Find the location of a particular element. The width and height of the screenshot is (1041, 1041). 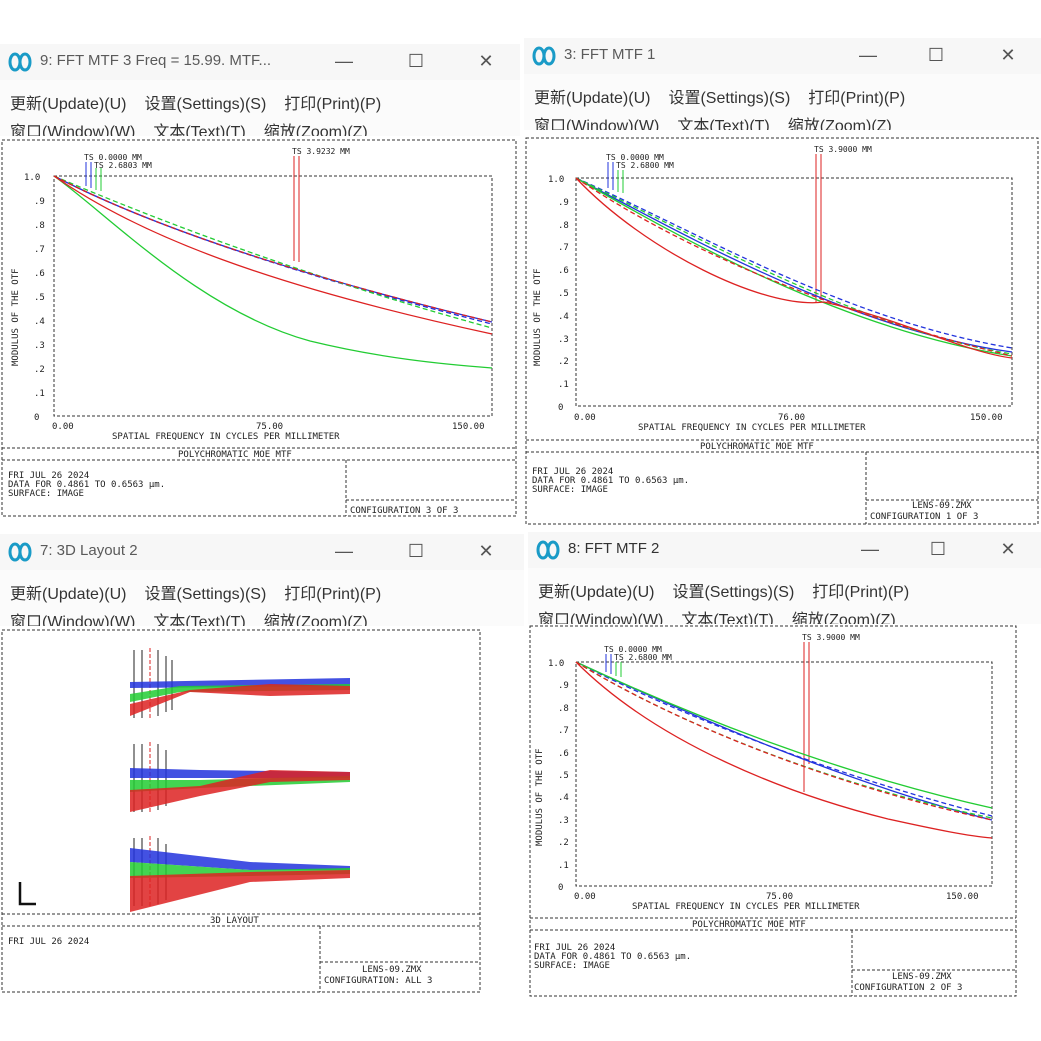

ytick: .1 is located at coordinates (39, 394).